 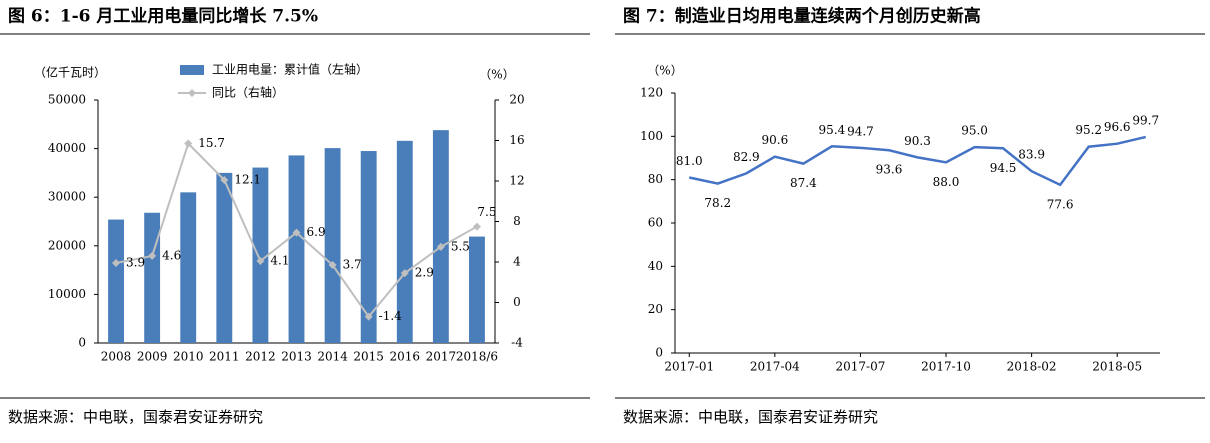 I want to click on y-tick-label: 120, so click(x=651, y=93).